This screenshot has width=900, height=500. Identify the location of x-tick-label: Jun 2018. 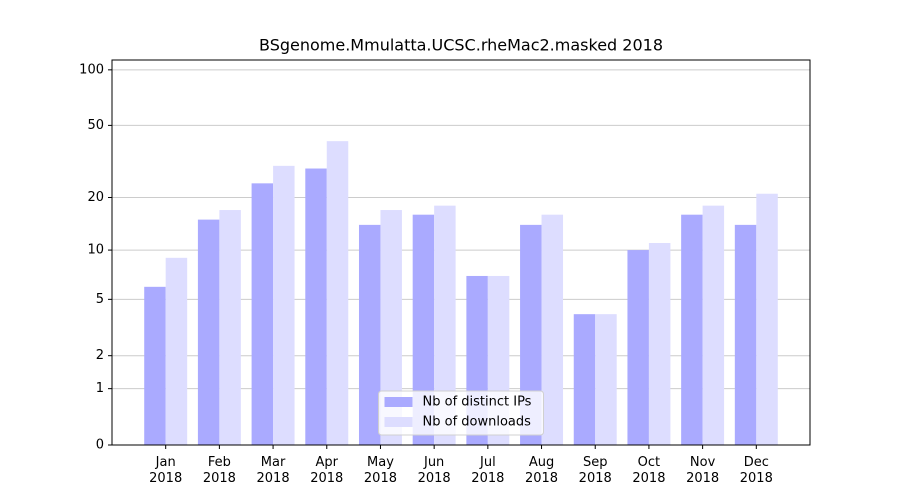
(434, 470).